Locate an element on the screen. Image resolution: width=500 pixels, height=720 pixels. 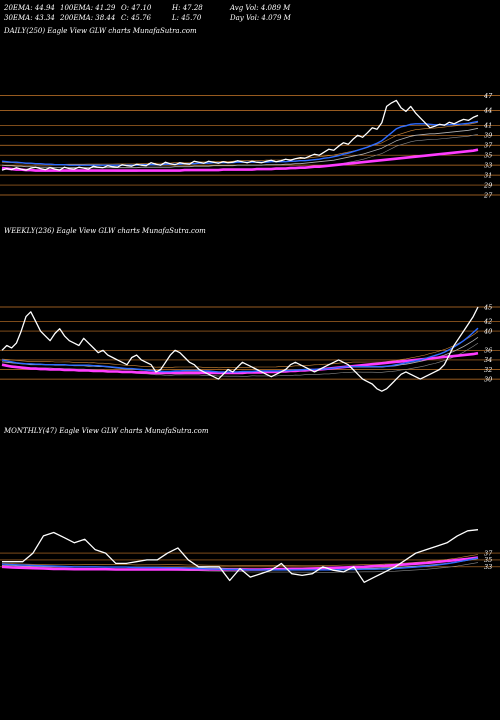
daily-y-tick-label: 47 is located at coordinates (488, 96).